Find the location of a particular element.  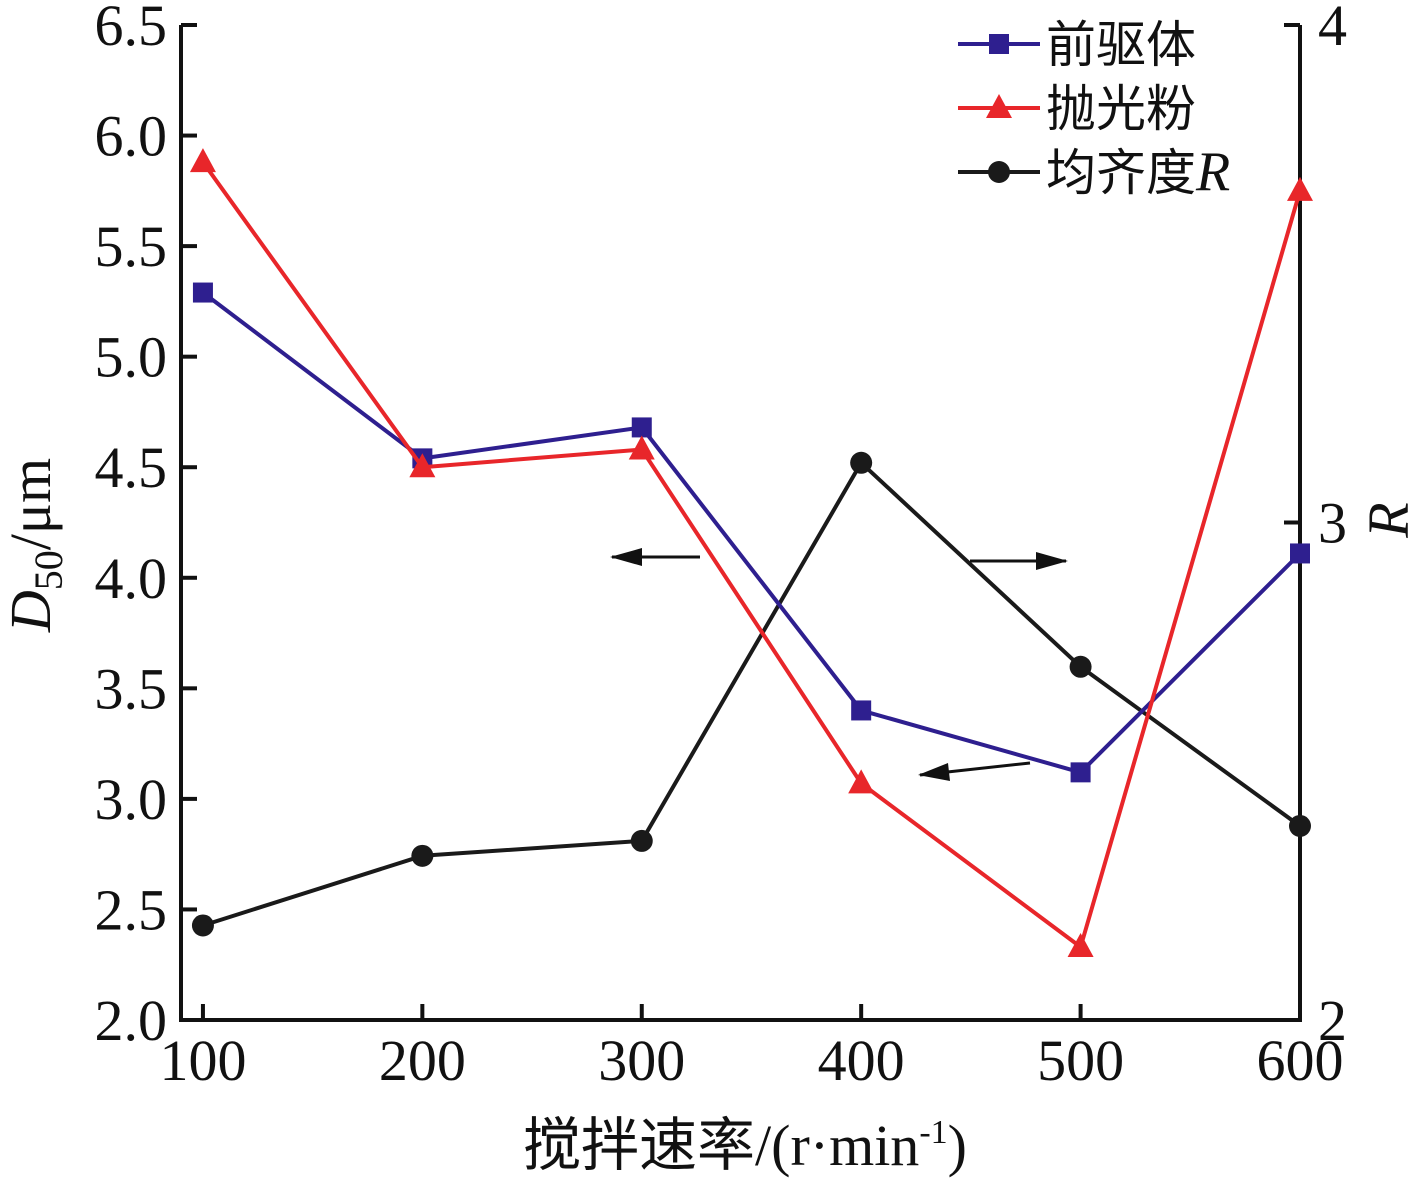

x-tick-label: 100 is located at coordinates (202, 1060).